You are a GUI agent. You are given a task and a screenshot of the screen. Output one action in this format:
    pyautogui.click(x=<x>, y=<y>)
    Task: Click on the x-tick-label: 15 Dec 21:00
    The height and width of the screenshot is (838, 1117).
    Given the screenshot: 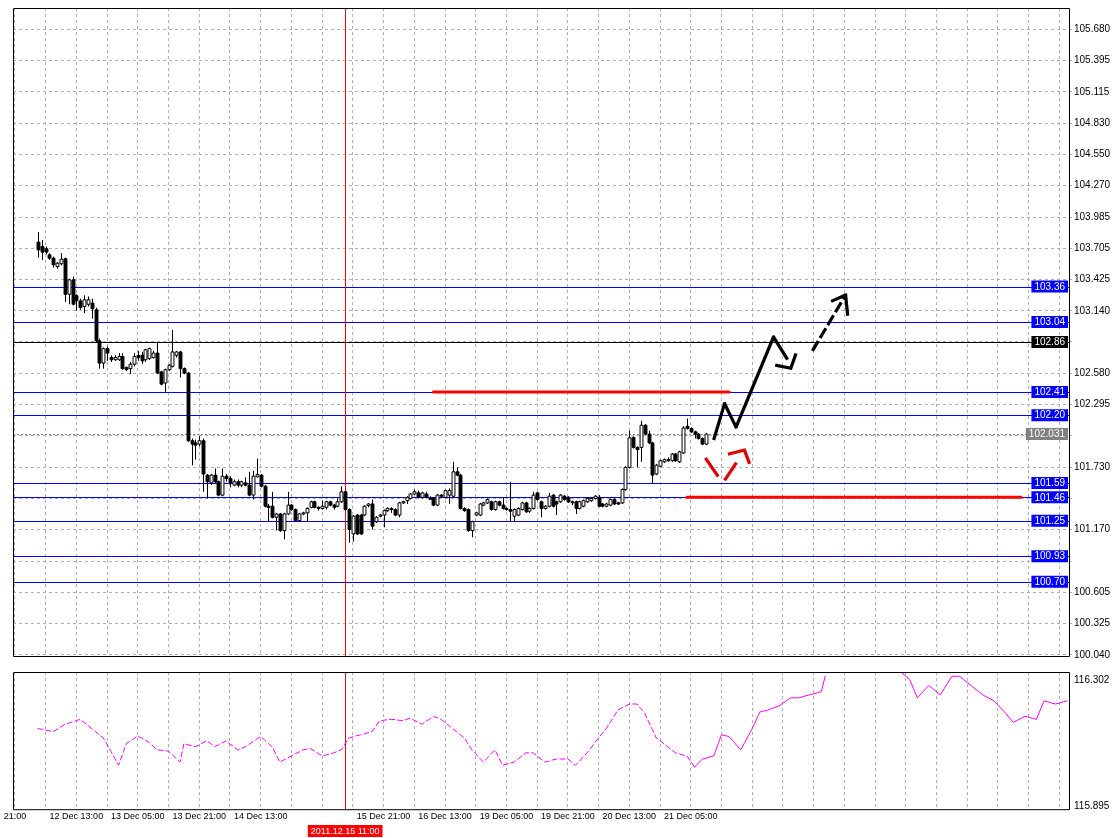 What is the action you would take?
    pyautogui.click(x=383, y=816)
    